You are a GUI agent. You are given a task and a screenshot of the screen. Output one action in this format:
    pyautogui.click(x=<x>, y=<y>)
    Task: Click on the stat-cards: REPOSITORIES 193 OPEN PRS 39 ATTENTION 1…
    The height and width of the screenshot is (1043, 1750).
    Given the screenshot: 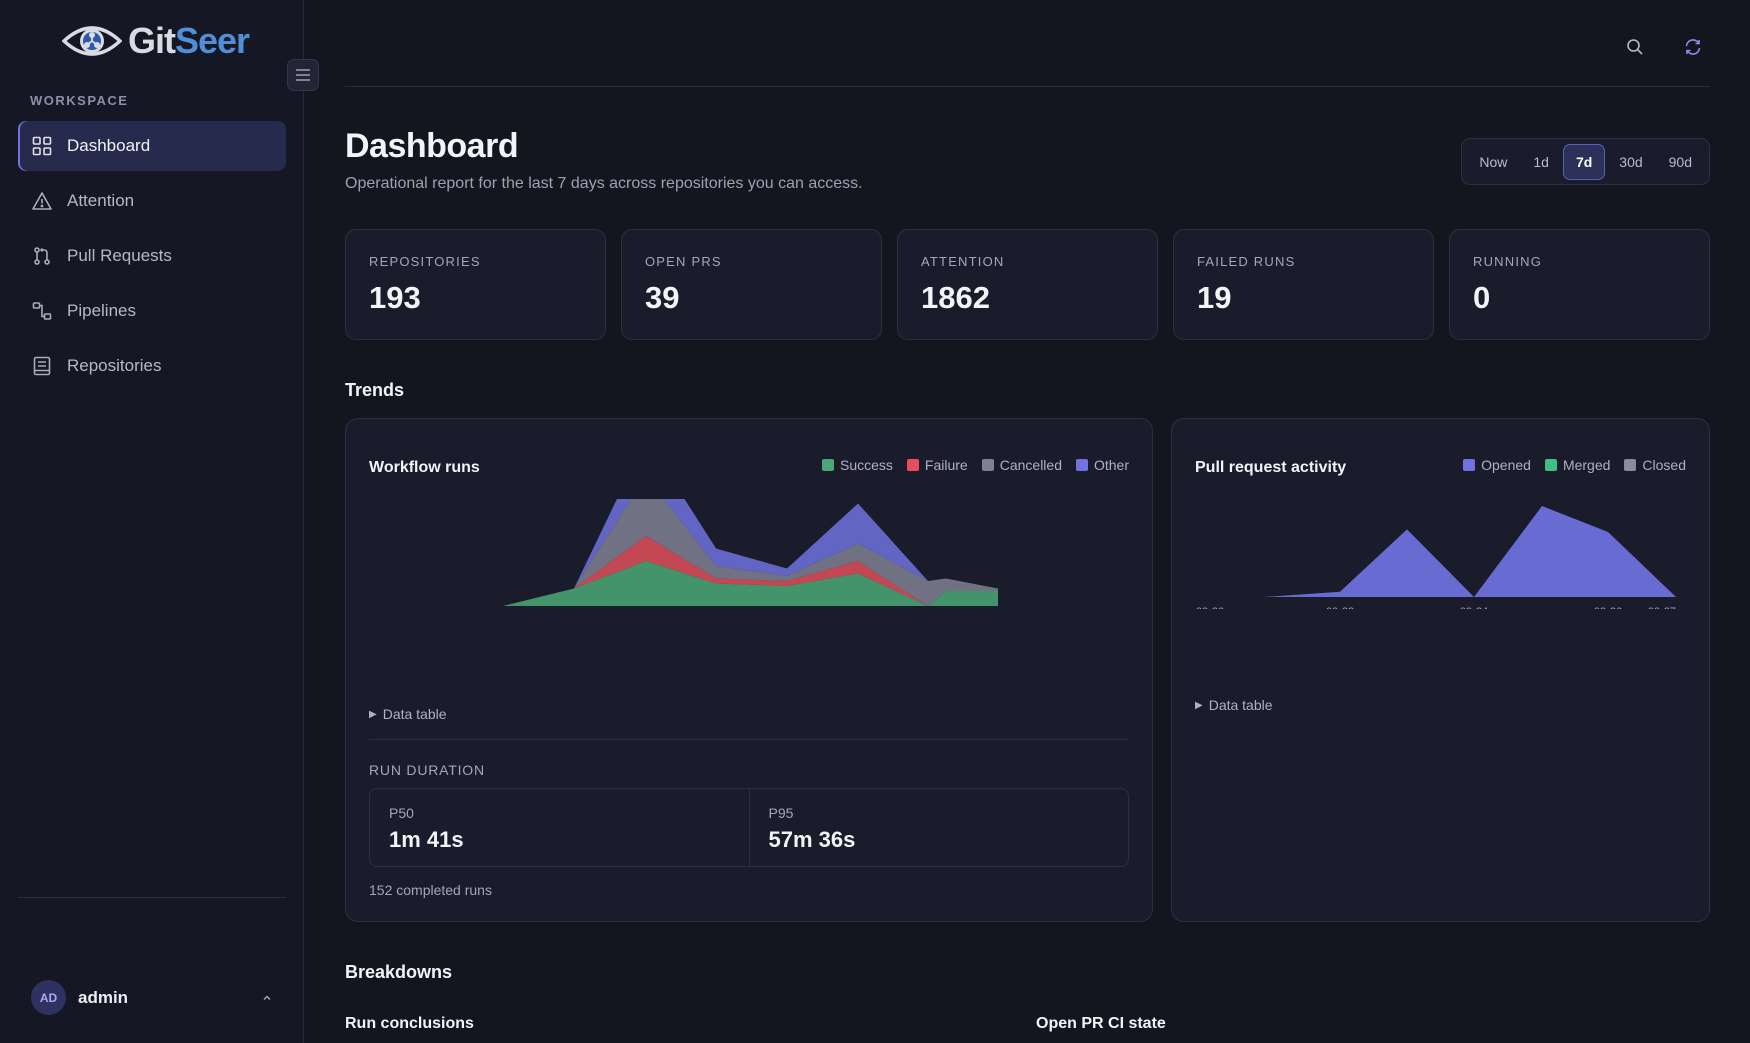 What is the action you would take?
    pyautogui.click(x=1027, y=284)
    